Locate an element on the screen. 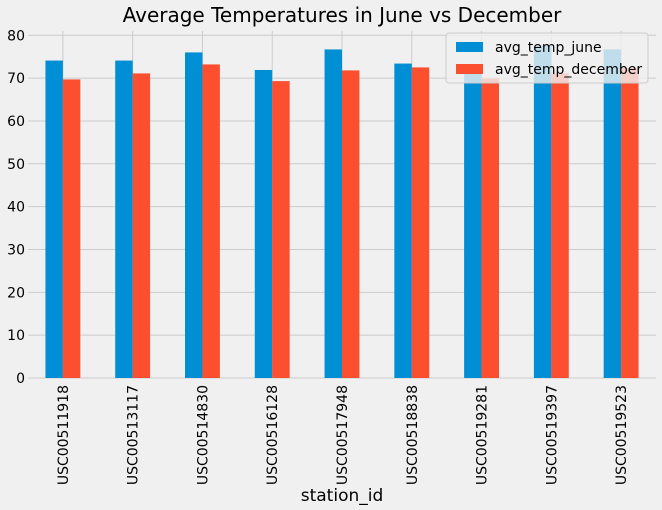 The height and width of the screenshot is (510, 662). y-tick-label: 20 is located at coordinates (16, 293).